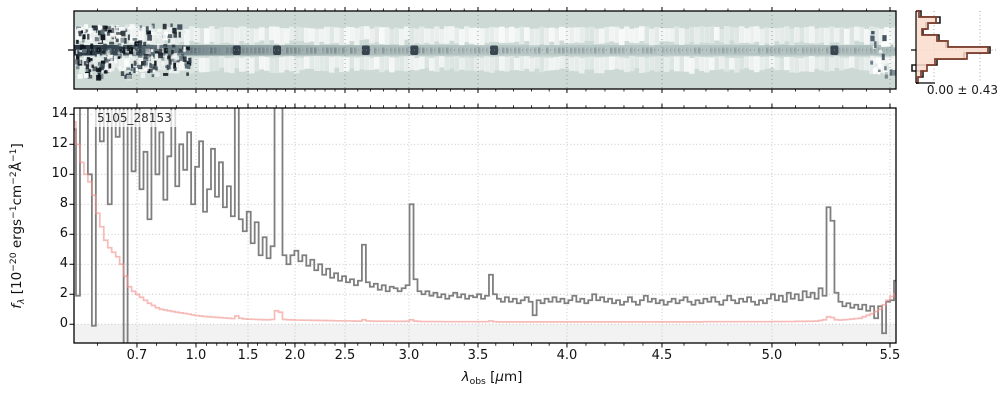  I want to click on x-axis-label: λobs [μm], so click(492, 378).